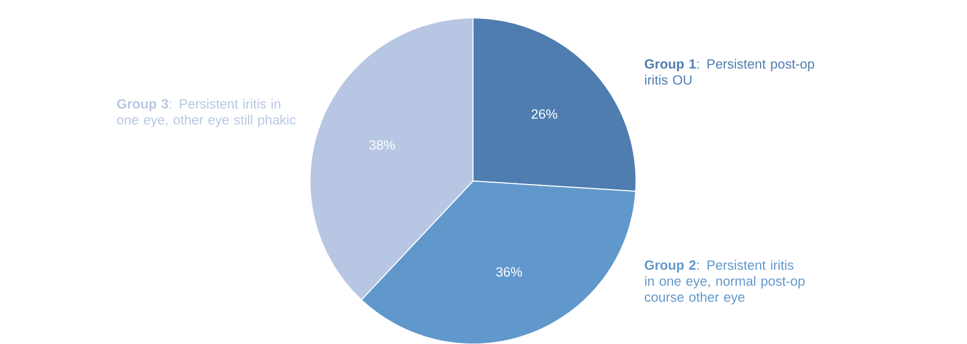 The height and width of the screenshot is (344, 967). Describe the element at coordinates (382, 145) in the screenshot. I see `data-label: 38%` at that location.